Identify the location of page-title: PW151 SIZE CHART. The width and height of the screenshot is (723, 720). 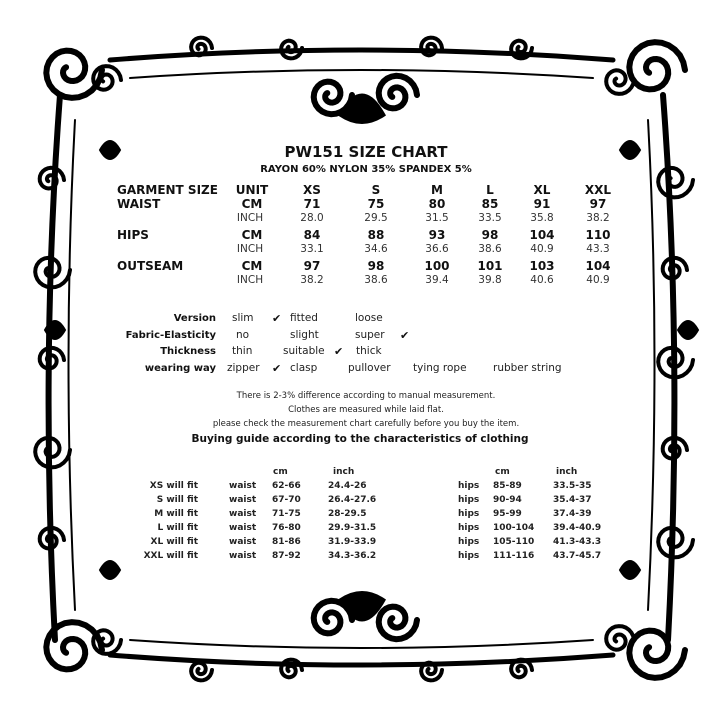
(366, 152).